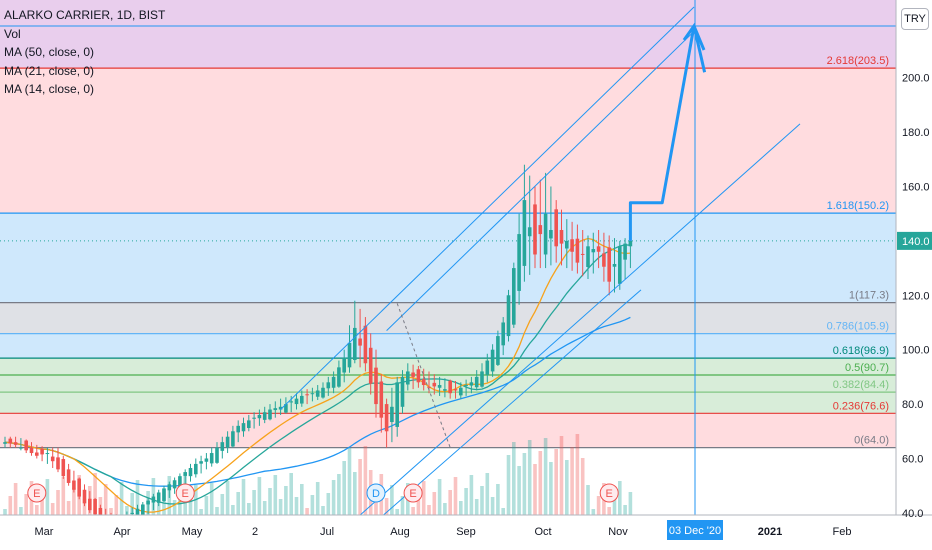 The width and height of the screenshot is (932, 550). What do you see at coordinates (915, 19) in the screenshot?
I see `currency-button: TRY` at bounding box center [915, 19].